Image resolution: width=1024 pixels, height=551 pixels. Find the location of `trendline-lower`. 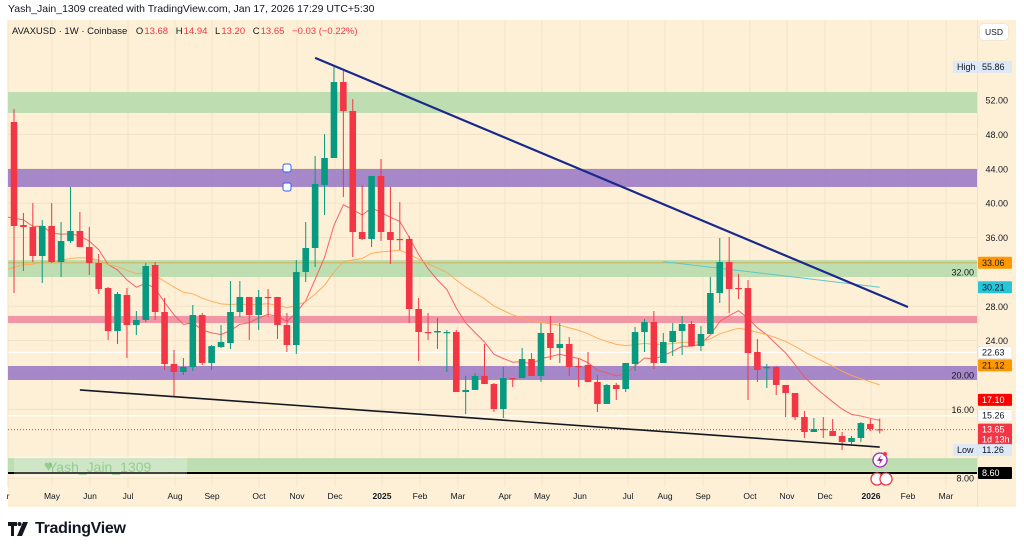

trendline-lower is located at coordinates (479, 418).